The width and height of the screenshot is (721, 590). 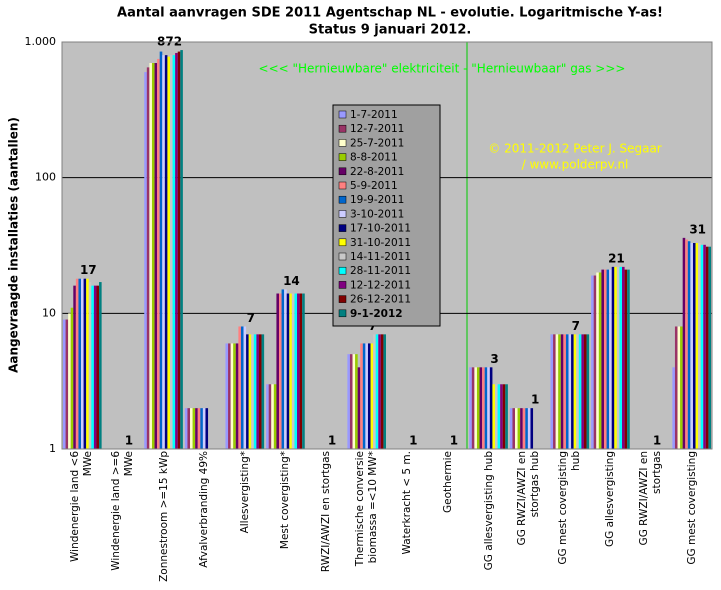 I want to click on legend-label: 25-7-2011, so click(x=377, y=143).